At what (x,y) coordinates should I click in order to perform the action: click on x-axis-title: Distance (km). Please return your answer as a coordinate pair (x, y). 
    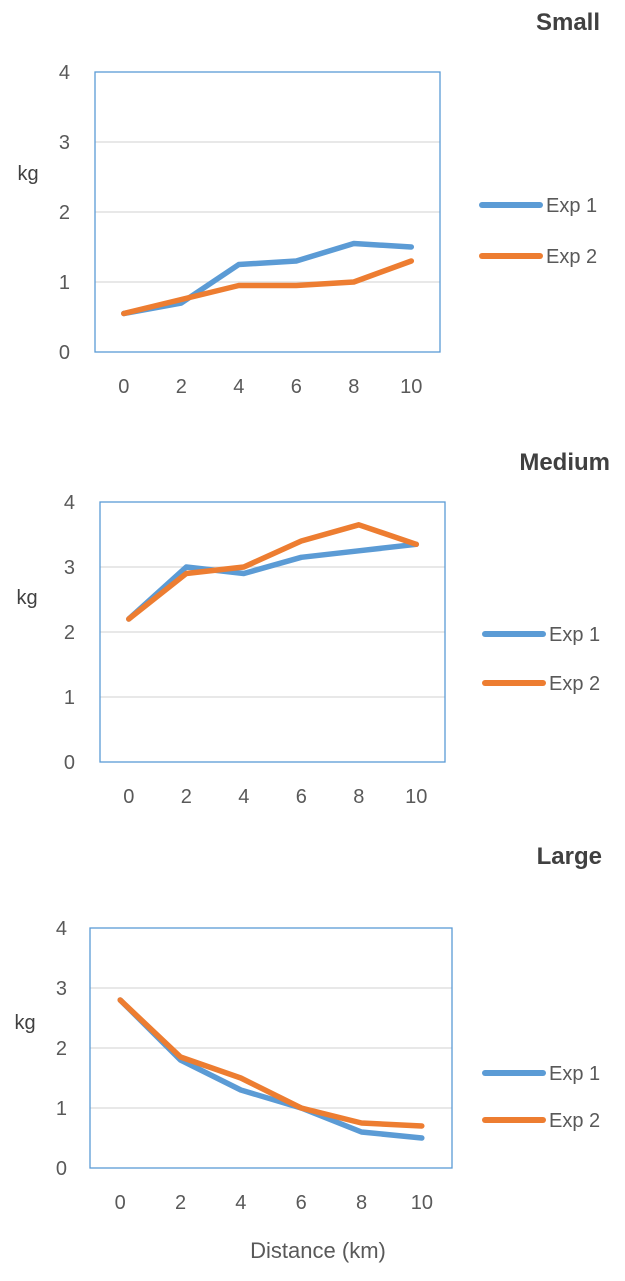
    Looking at the image, I should click on (318, 1250).